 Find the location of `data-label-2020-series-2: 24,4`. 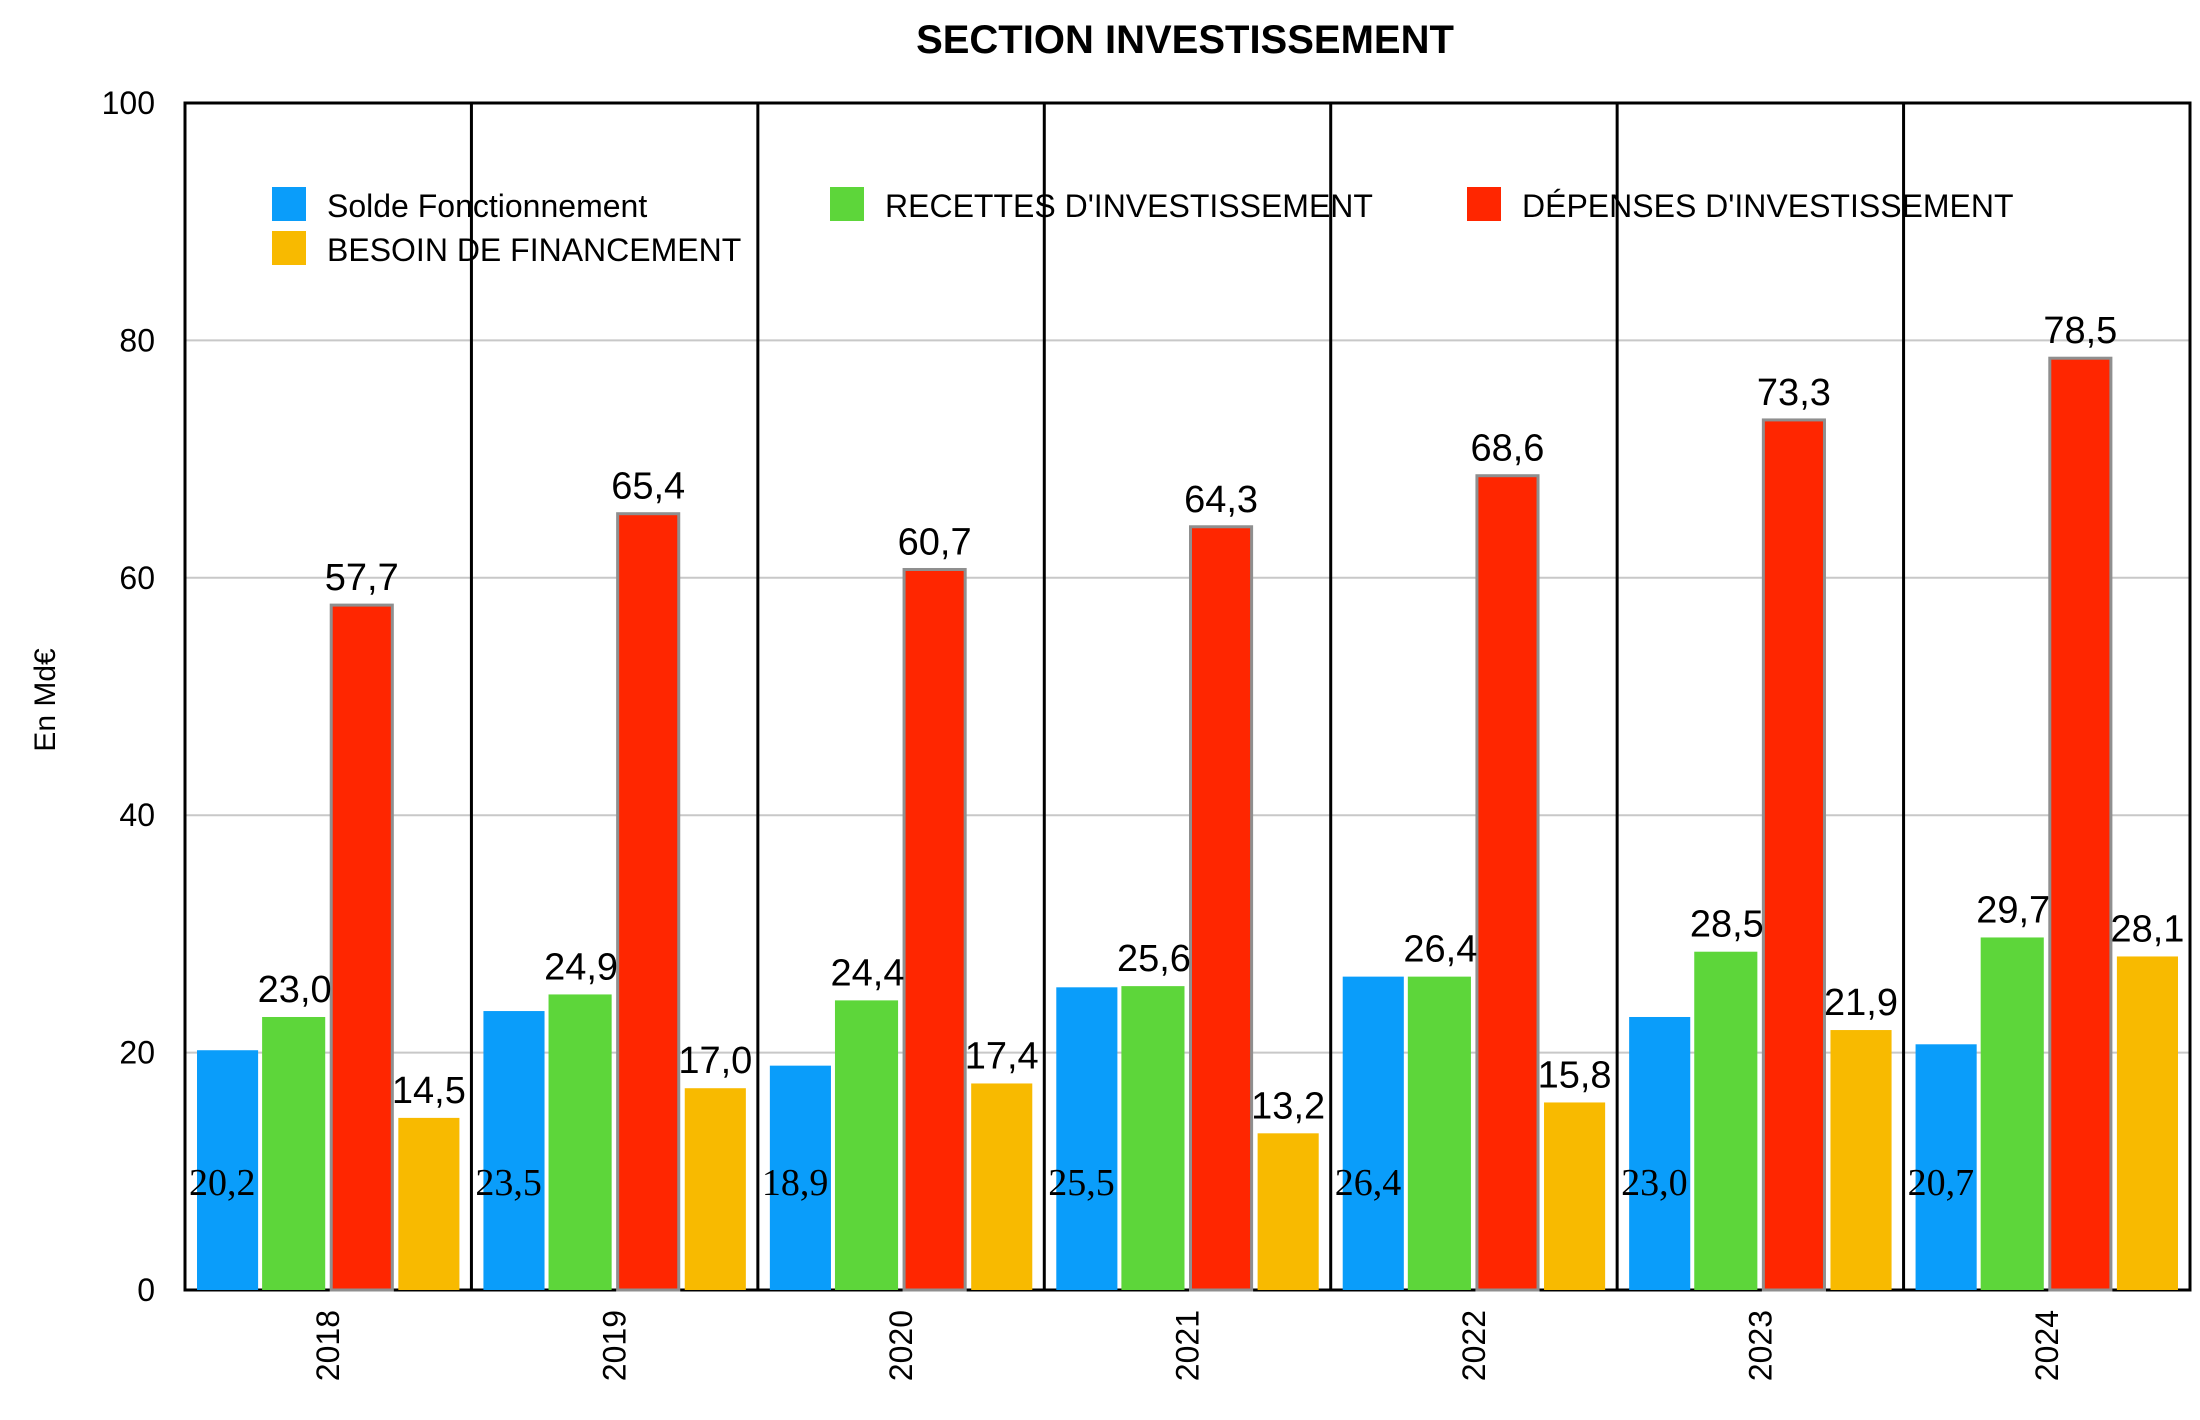

data-label-2020-series-2: 24,4 is located at coordinates (868, 973).